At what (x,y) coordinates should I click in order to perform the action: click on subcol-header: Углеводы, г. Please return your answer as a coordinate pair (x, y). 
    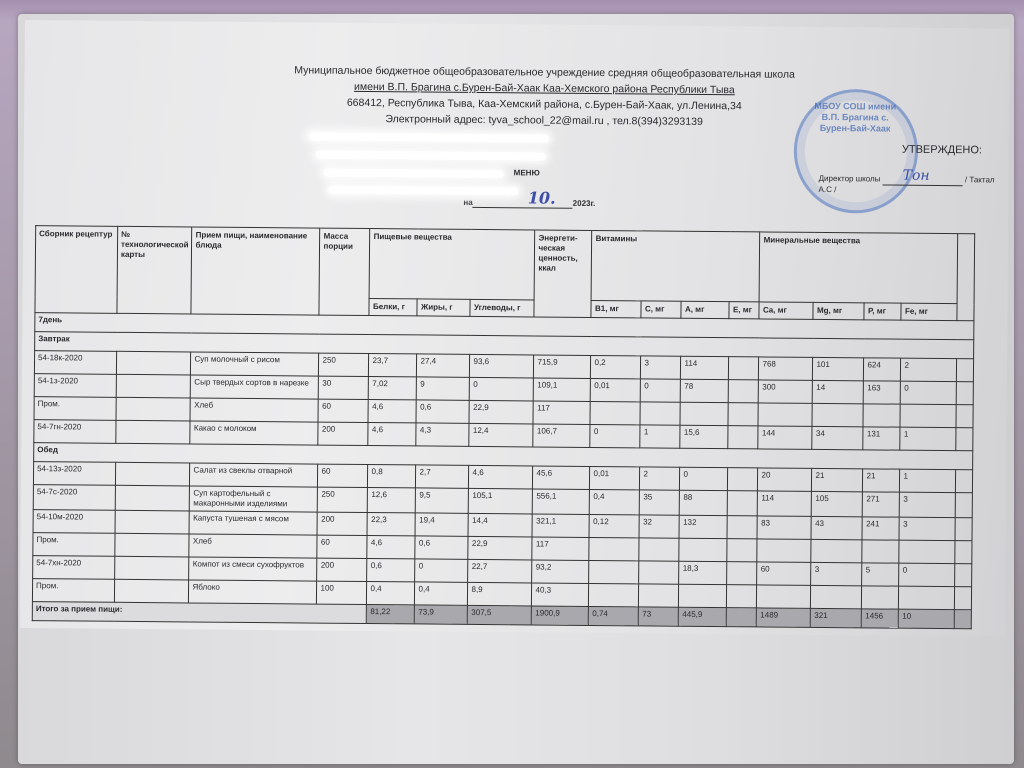
    Looking at the image, I should click on (502, 308).